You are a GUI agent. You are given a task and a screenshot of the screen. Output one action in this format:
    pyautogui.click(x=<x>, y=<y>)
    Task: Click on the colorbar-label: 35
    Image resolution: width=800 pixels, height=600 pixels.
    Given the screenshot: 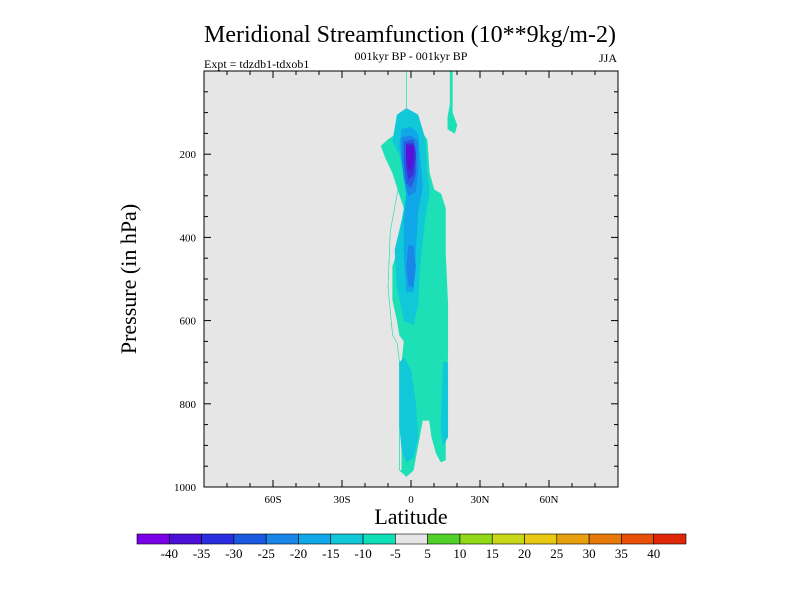 What is the action you would take?
    pyautogui.click(x=621, y=553)
    